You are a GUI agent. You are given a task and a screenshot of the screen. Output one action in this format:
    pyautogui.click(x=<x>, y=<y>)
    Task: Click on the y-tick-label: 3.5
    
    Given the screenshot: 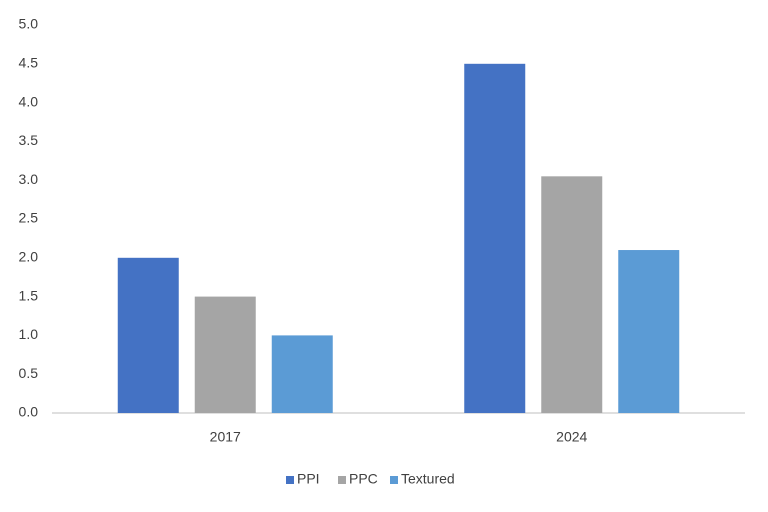 What is the action you would take?
    pyautogui.click(x=29, y=140)
    